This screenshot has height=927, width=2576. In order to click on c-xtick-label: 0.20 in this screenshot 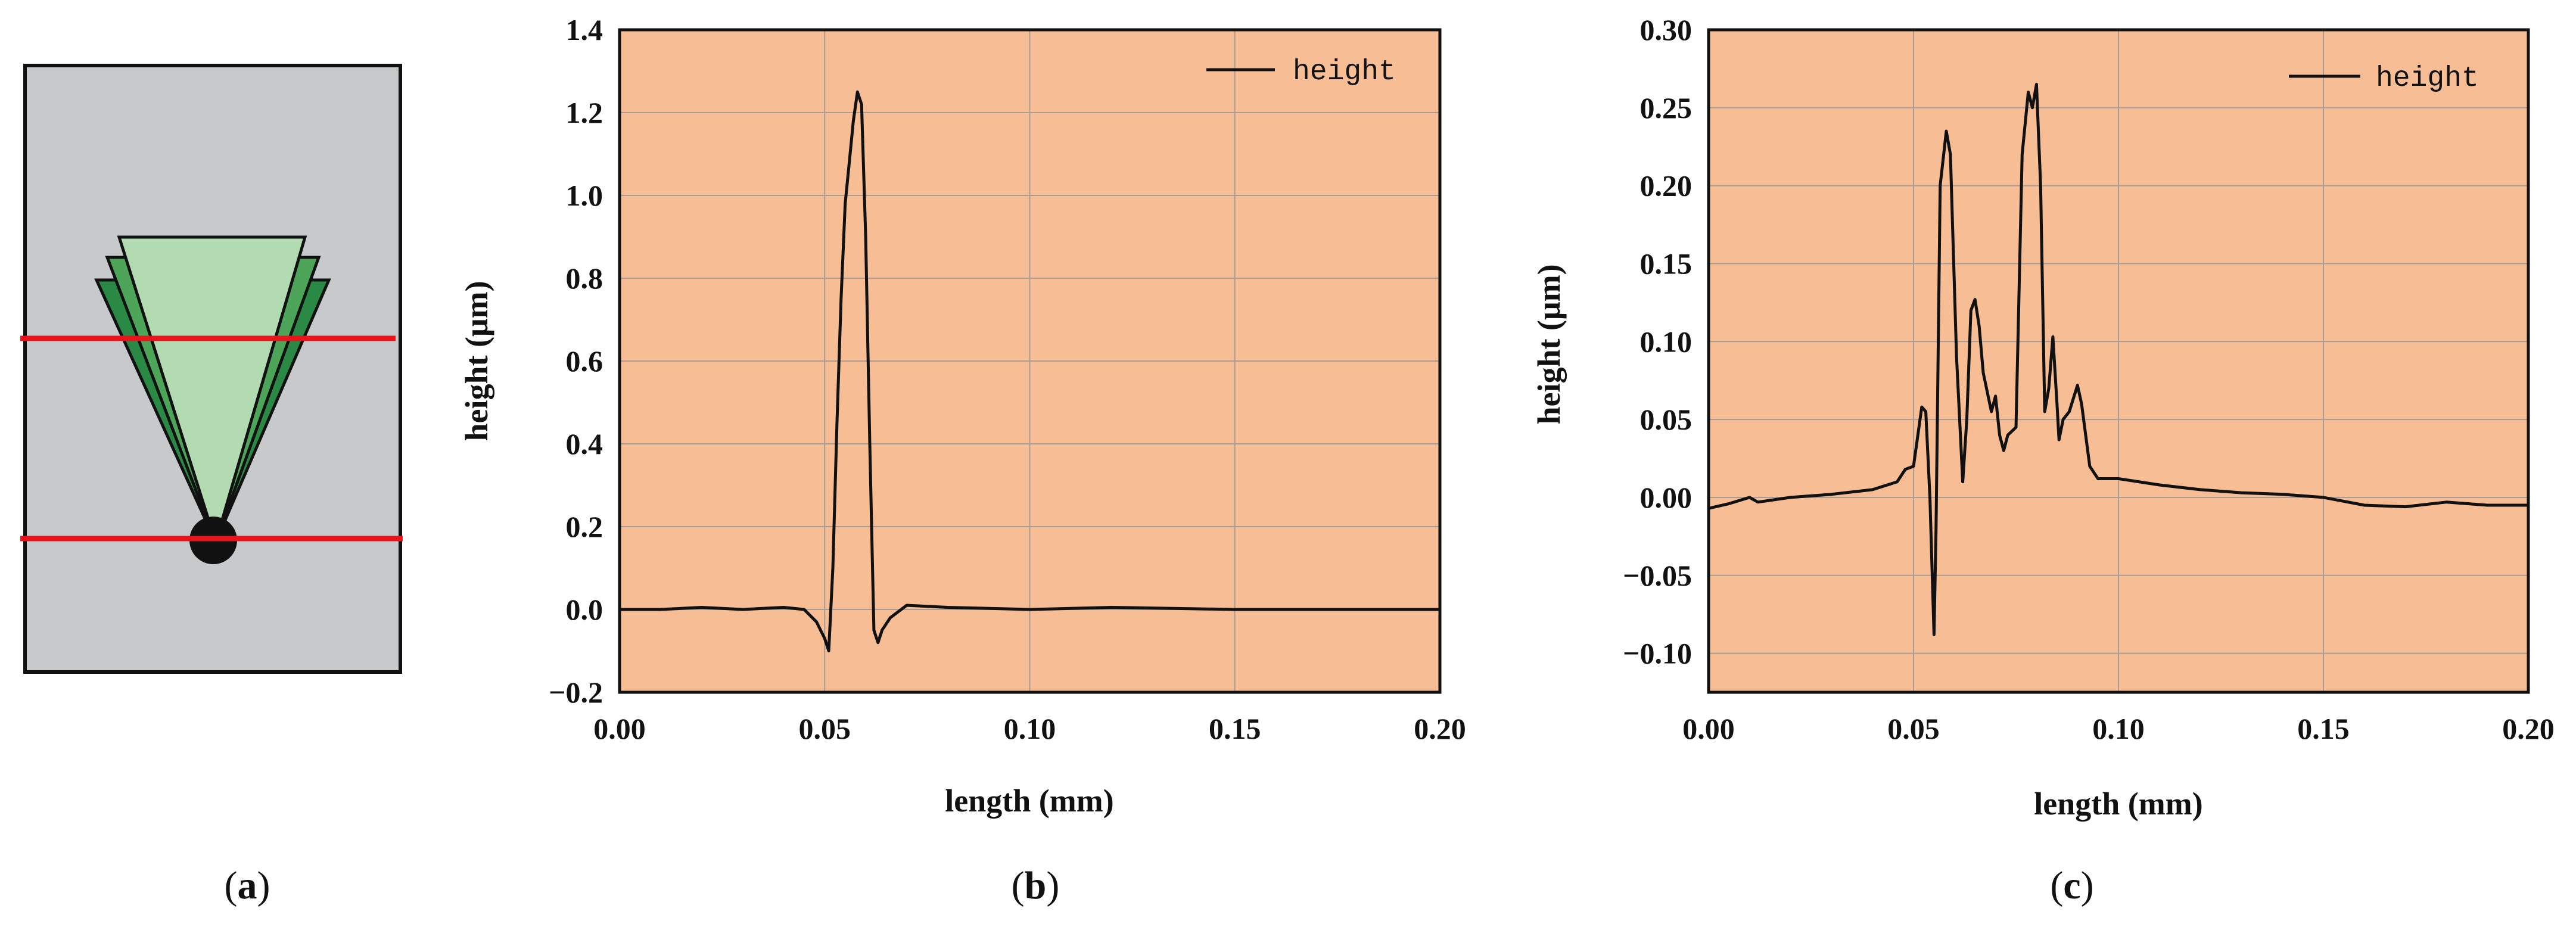, I will do `click(2528, 728)`.